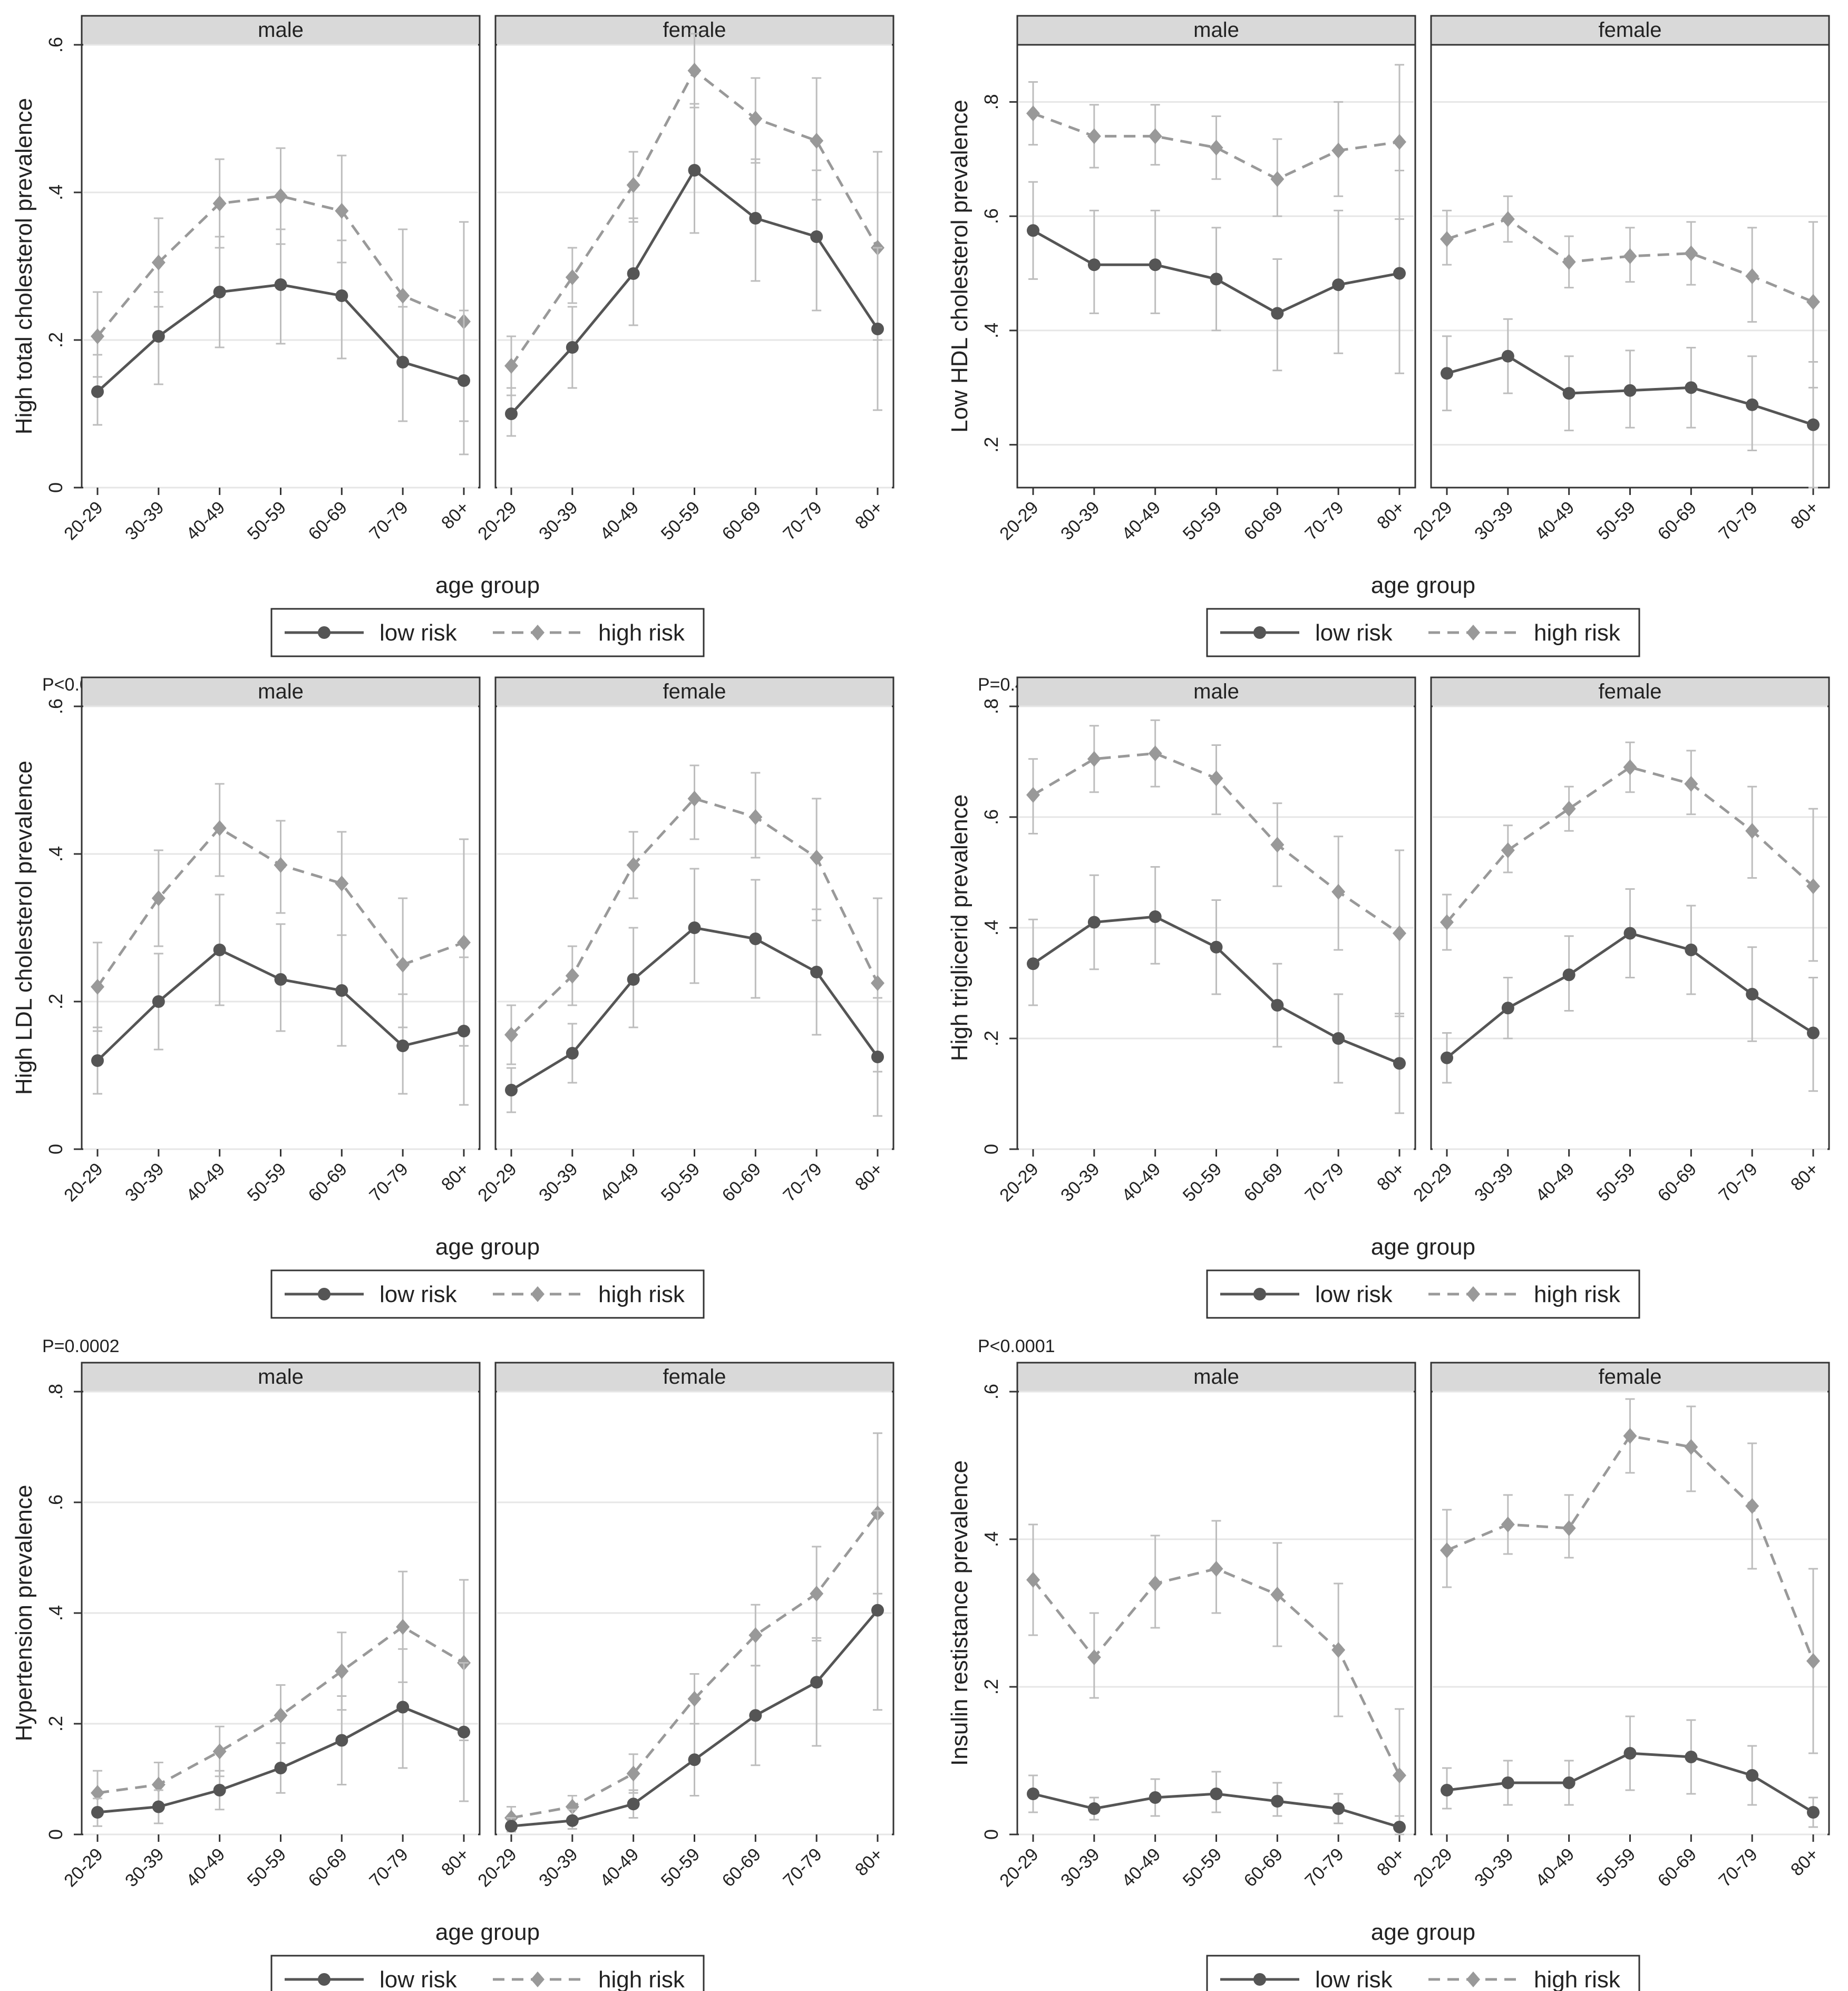 This screenshot has width=1848, height=1991. Describe the element at coordinates (324, 1980) in the screenshot. I see `legend-low-marker` at that location.